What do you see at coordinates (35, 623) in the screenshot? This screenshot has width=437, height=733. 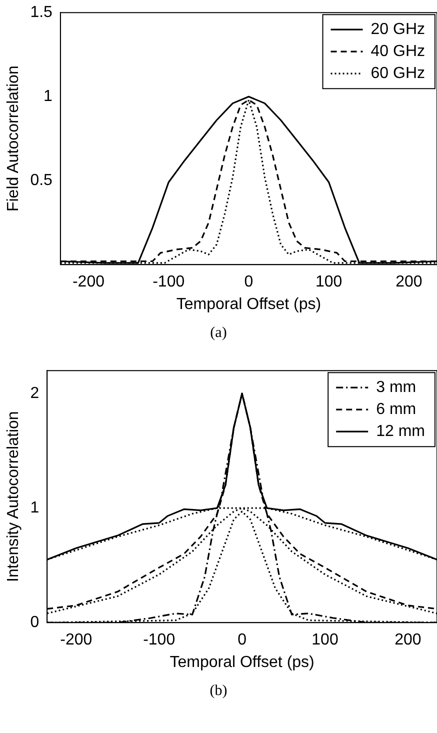 I see `y-tick-label: 0` at bounding box center [35, 623].